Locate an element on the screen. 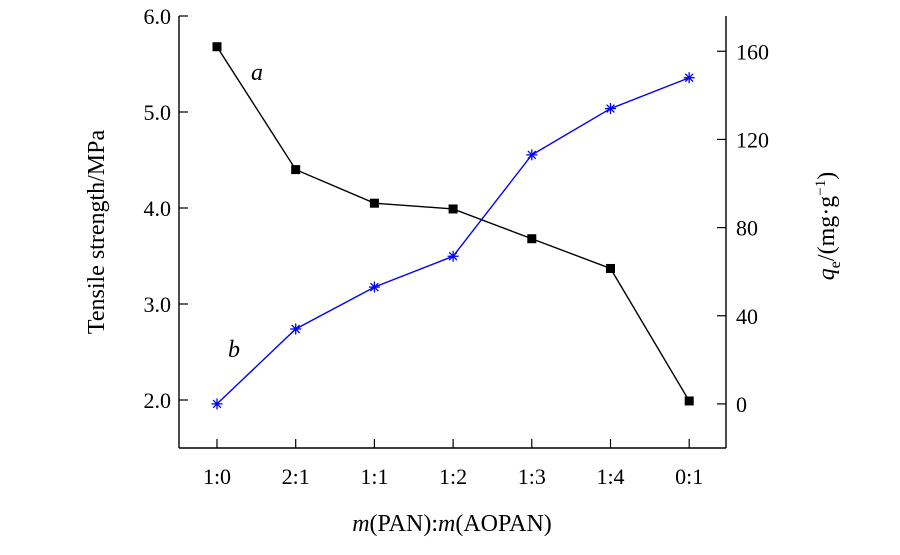 The width and height of the screenshot is (900, 555). x-tick-label: 0:1 is located at coordinates (689, 476).